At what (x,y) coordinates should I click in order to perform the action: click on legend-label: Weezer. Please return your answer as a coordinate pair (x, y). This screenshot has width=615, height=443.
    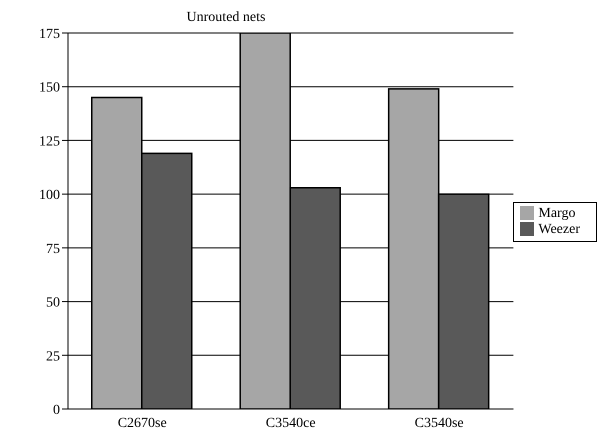
    Looking at the image, I should click on (559, 229).